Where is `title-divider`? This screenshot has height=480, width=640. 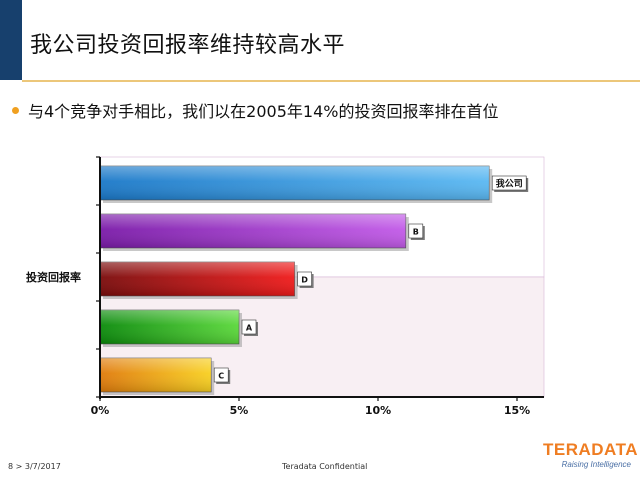
title-divider is located at coordinates (331, 81).